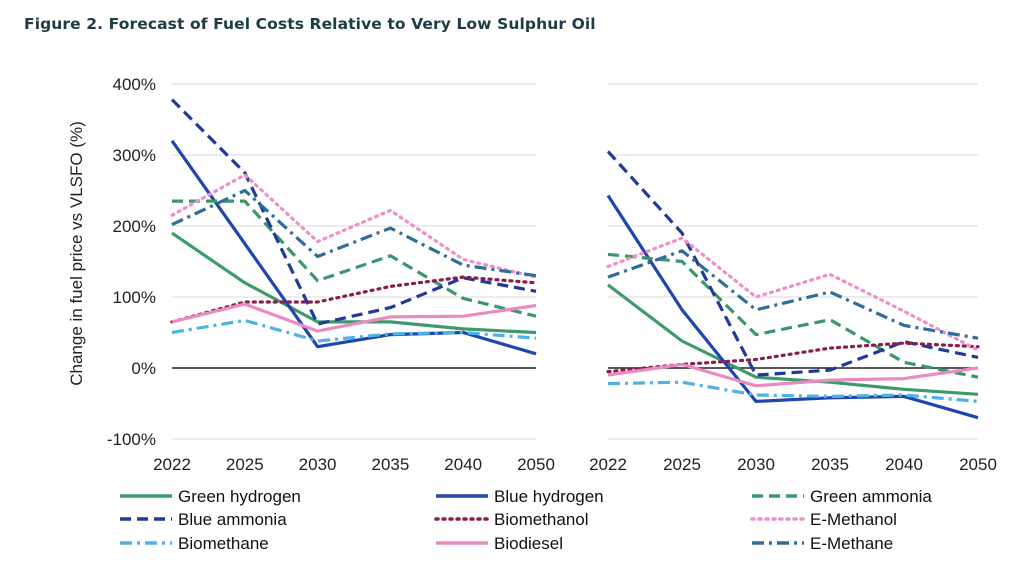 The height and width of the screenshot is (577, 1024). I want to click on legend-label: Blue ammonia, so click(232, 519).